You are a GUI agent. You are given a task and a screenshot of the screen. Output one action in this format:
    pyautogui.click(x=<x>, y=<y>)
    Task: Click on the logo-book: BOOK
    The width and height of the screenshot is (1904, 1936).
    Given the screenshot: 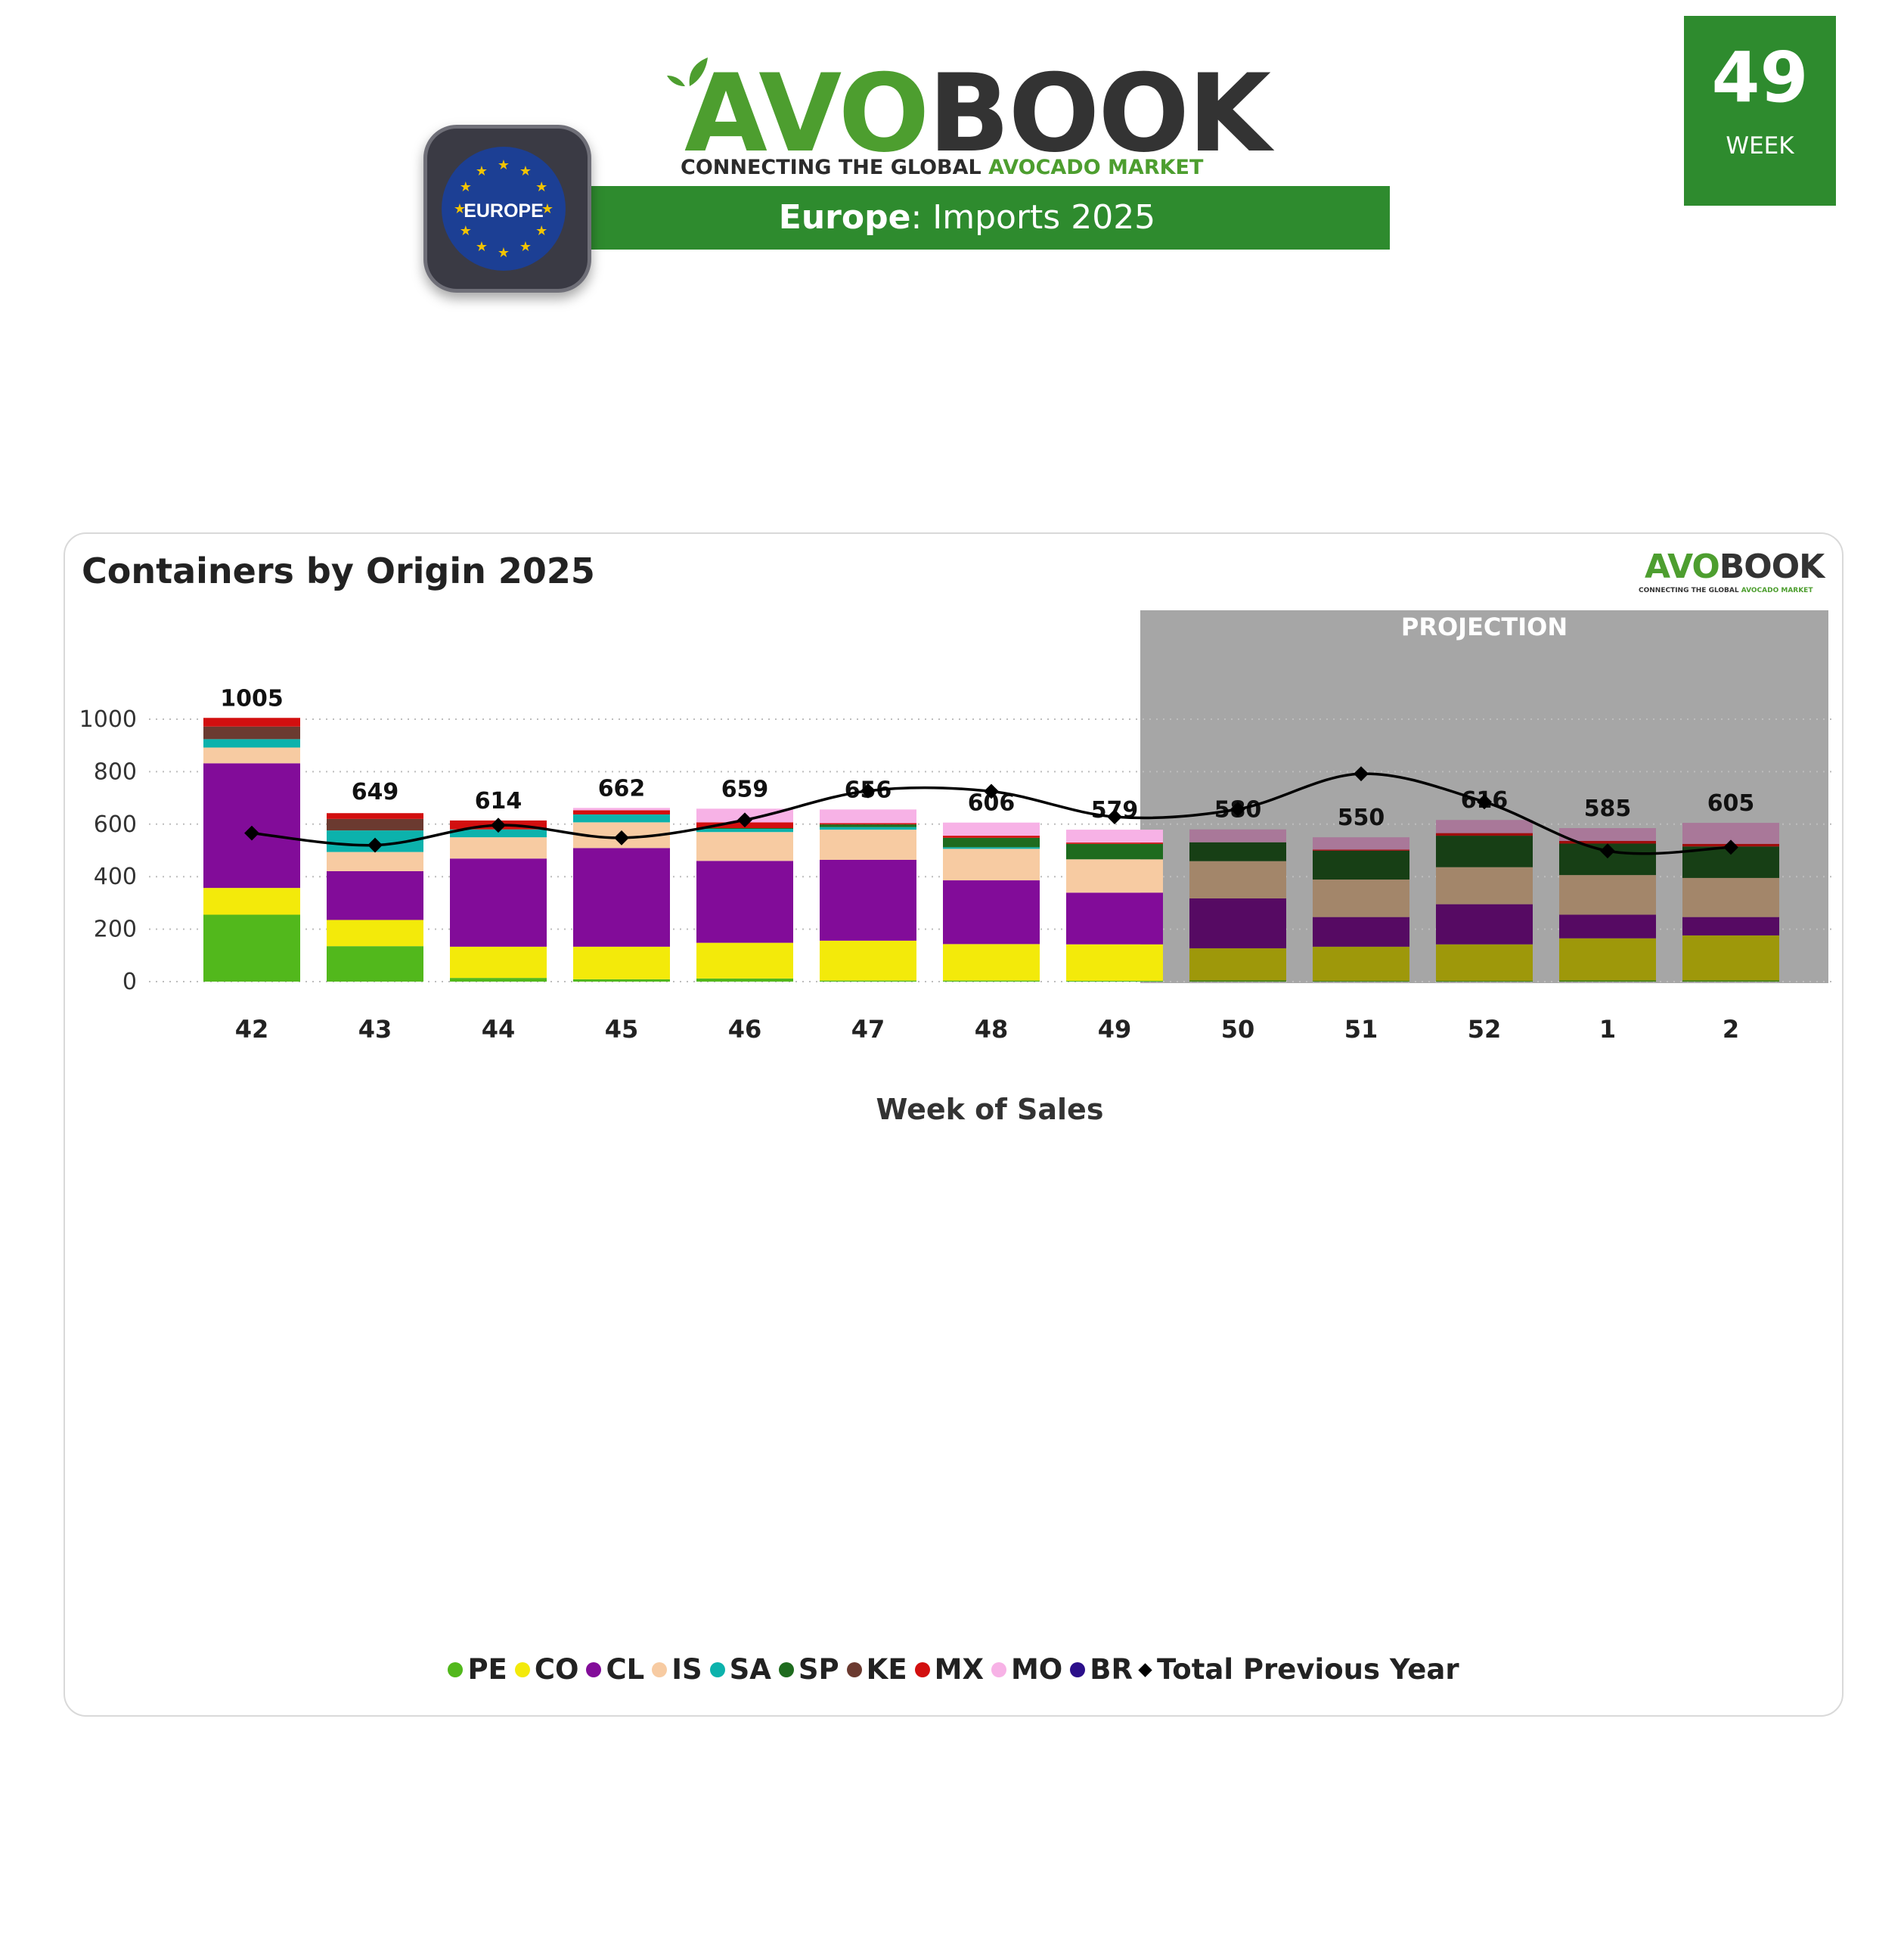 What is the action you would take?
    pyautogui.click(x=1099, y=114)
    